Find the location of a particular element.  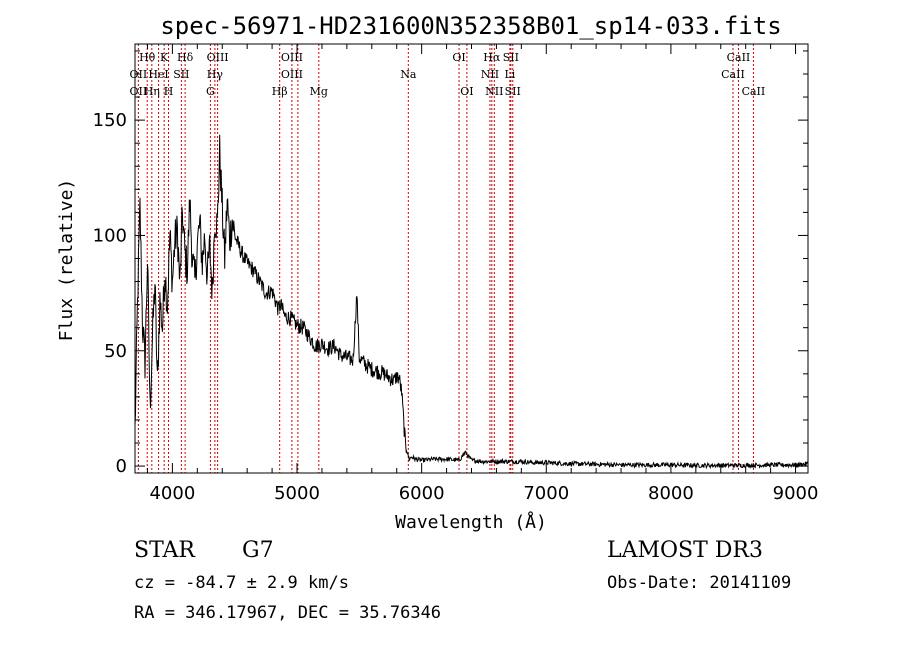

redshift-cz: cz = -84.7 ± 2.9 km/s is located at coordinates (241, 583).